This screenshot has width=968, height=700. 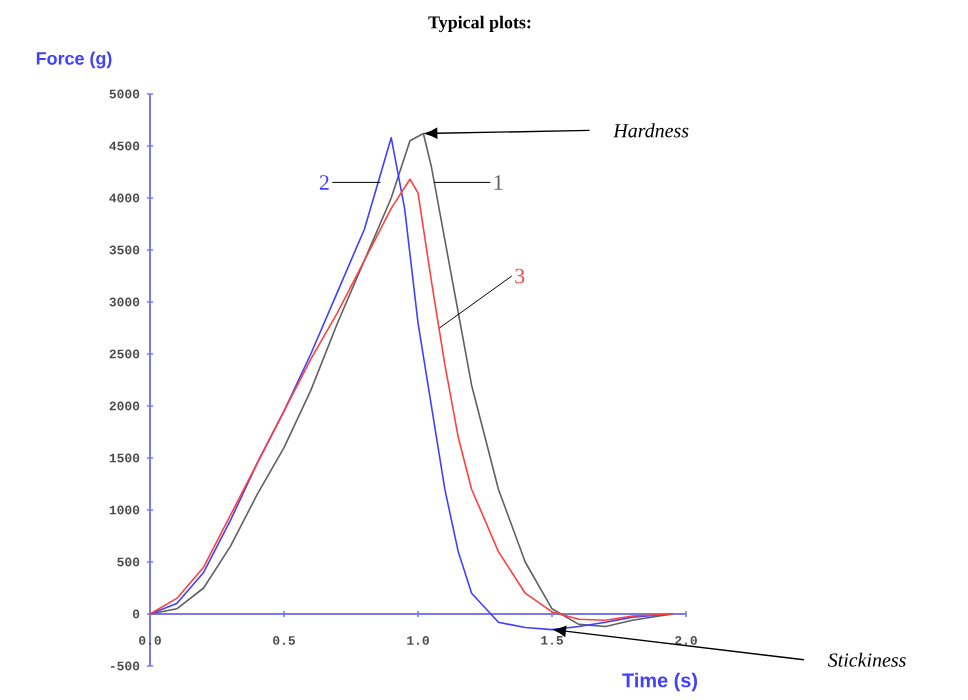 What do you see at coordinates (479, 24) in the screenshot?
I see `chart-title: Typical plots:` at bounding box center [479, 24].